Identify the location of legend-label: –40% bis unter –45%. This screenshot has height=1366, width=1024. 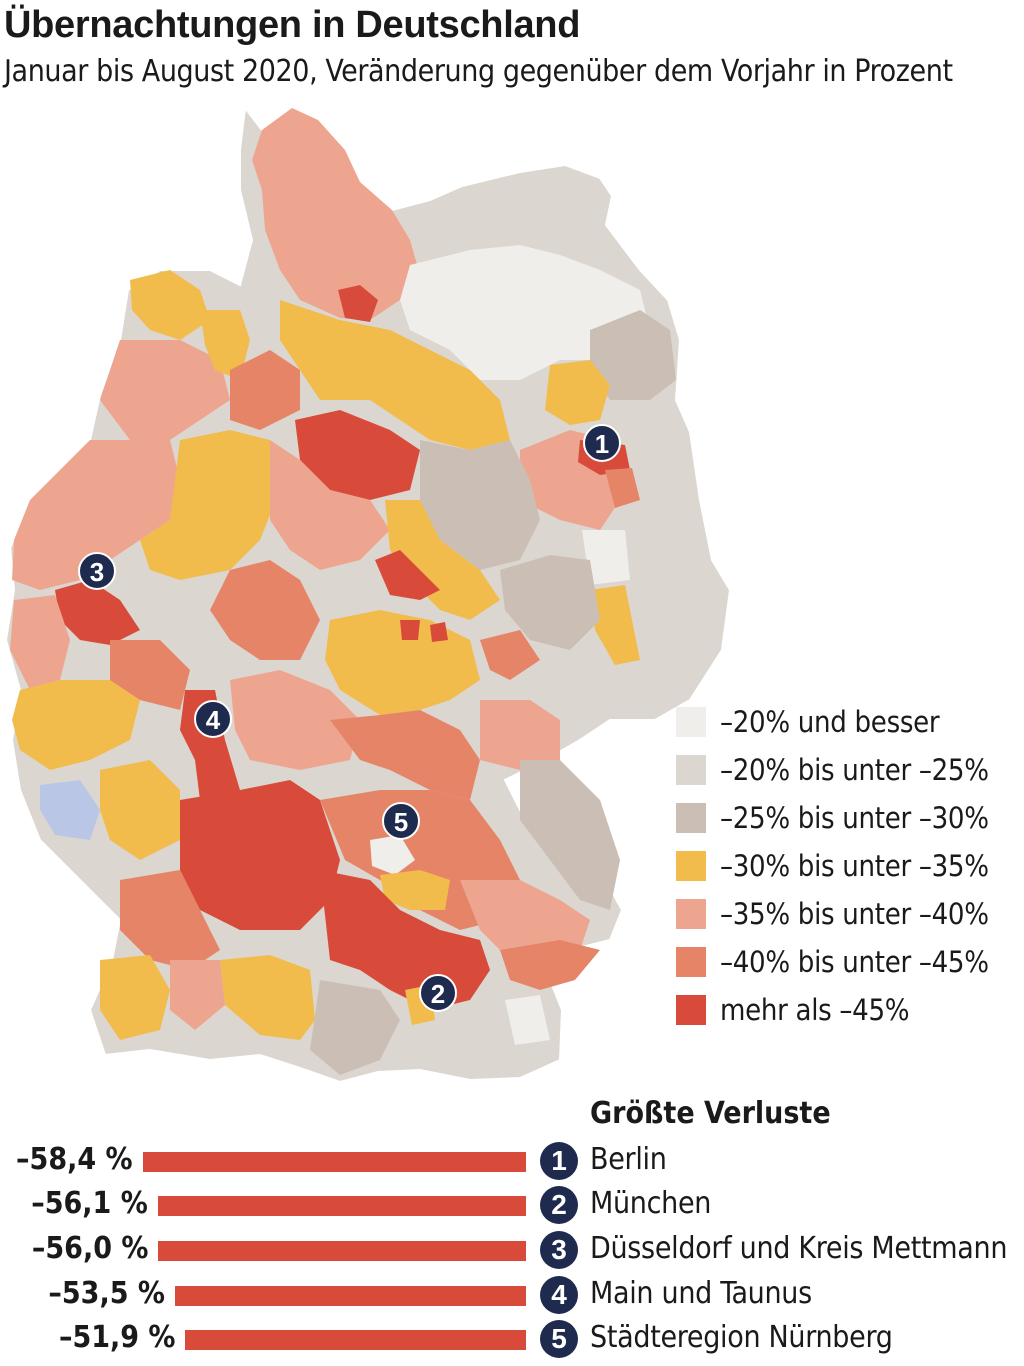
(854, 962).